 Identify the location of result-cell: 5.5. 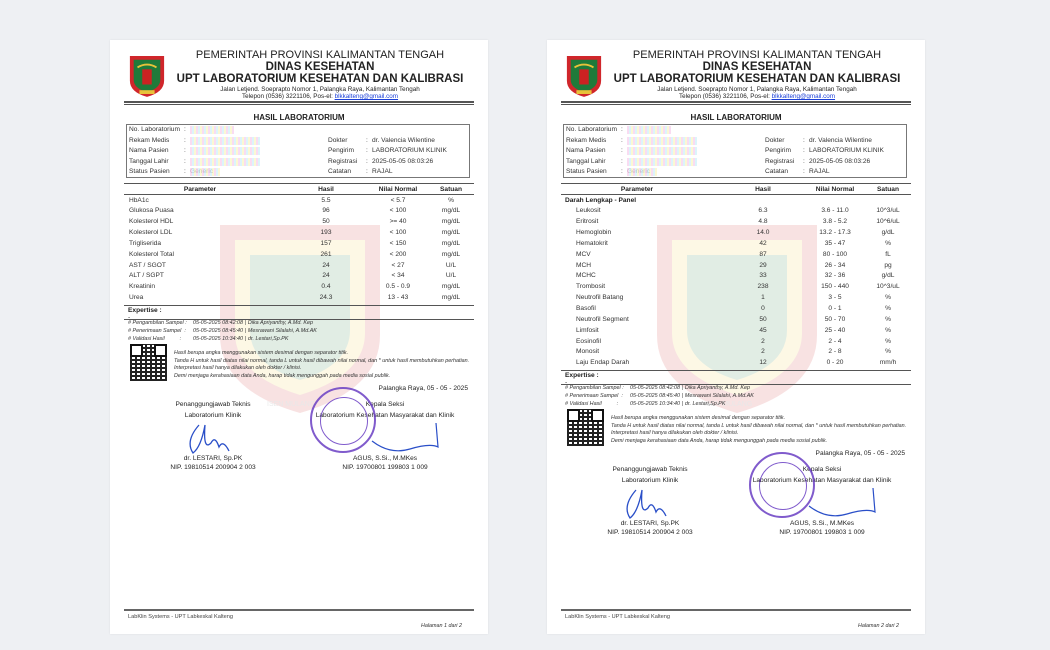
(326, 200).